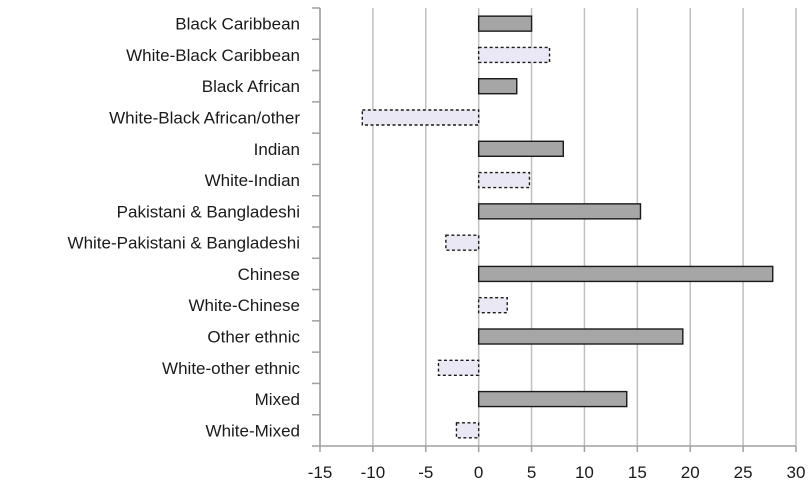  Describe the element at coordinates (277, 399) in the screenshot. I see `category-label: Mixed` at that location.